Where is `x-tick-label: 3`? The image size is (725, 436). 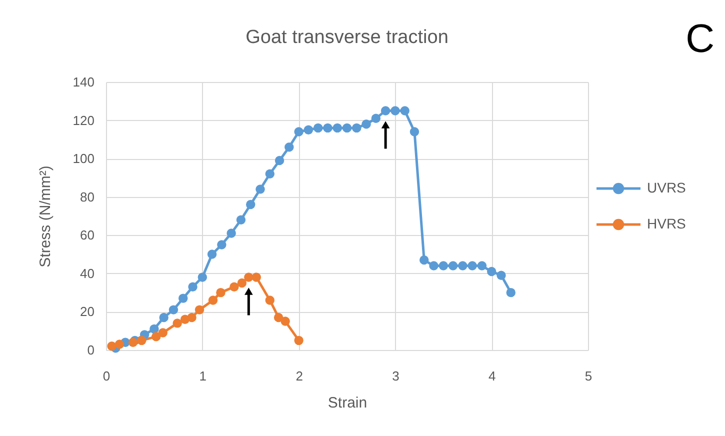 x-tick-label: 3 is located at coordinates (396, 376).